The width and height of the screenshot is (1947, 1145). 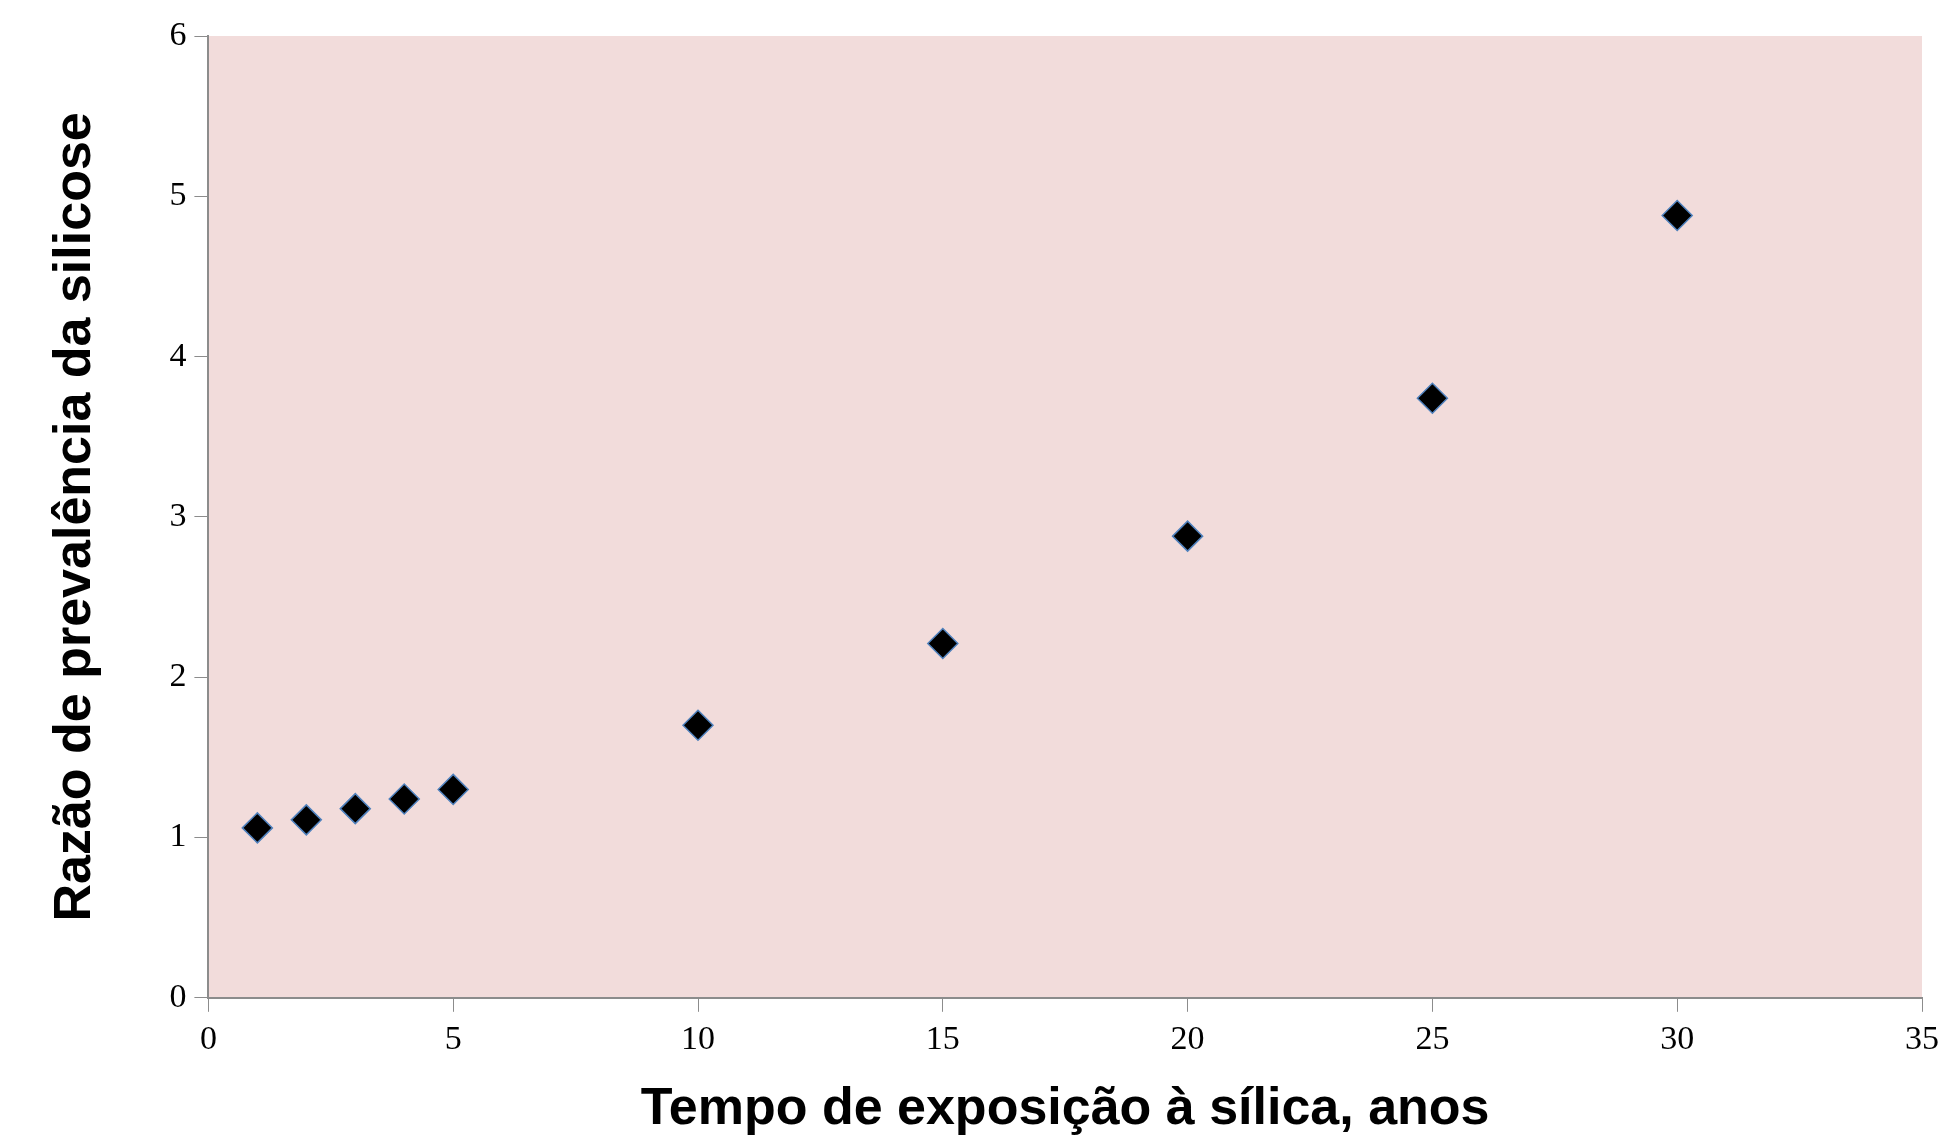 What do you see at coordinates (178, 514) in the screenshot?
I see `y-tick-label: 3` at bounding box center [178, 514].